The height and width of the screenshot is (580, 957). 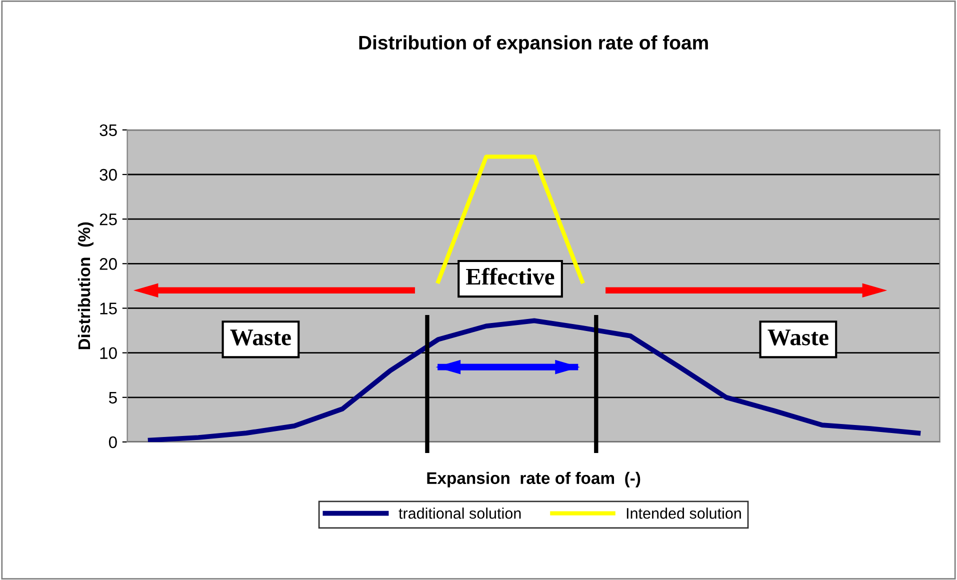 What do you see at coordinates (108, 130) in the screenshot?
I see `y-tick-label: 35` at bounding box center [108, 130].